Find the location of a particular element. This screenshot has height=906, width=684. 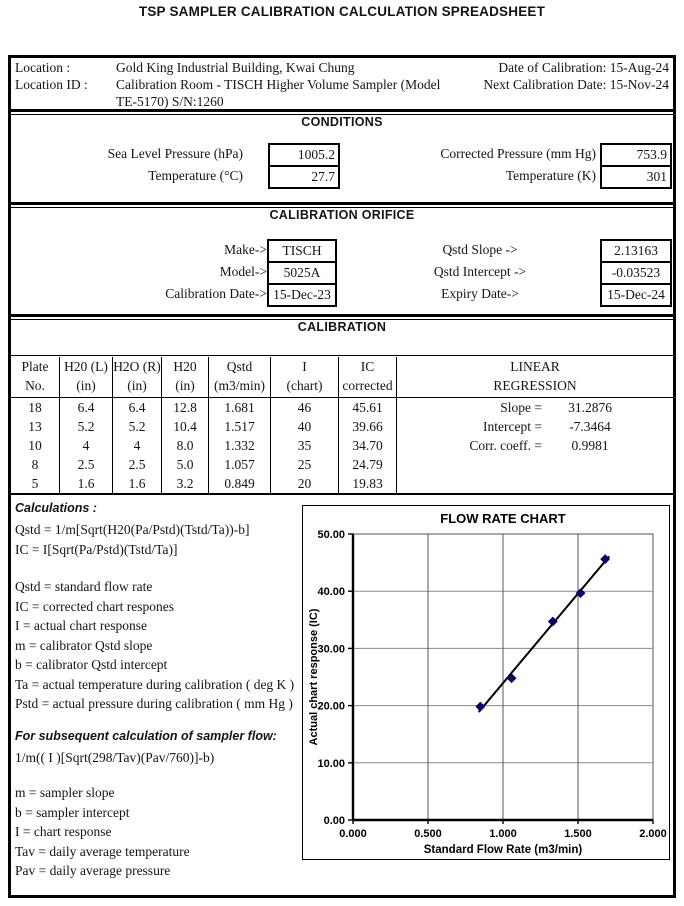

table-cell: 18 is located at coordinates (35, 407).